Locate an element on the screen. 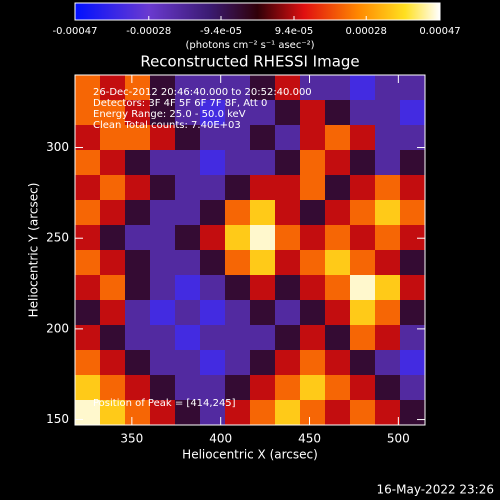  y-tick-label: 300 is located at coordinates (57, 147).